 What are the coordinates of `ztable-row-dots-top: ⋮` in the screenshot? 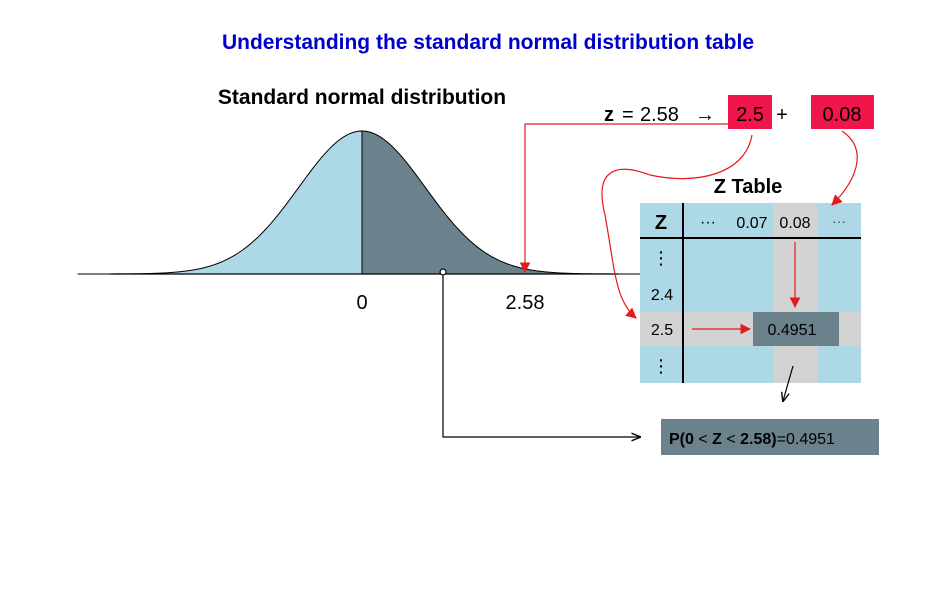 It's located at (661, 258).